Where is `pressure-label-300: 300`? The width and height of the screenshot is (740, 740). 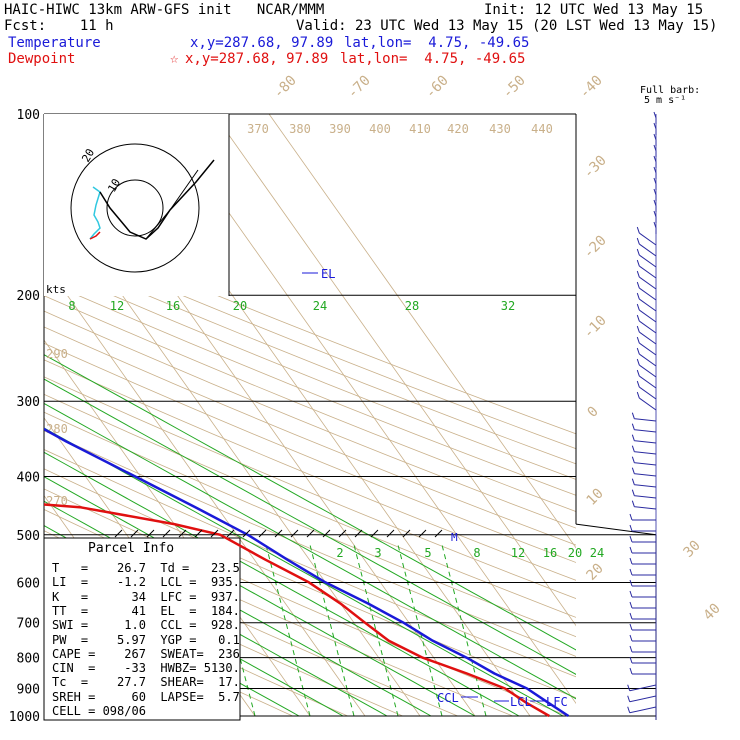 pressure-label-300: 300 is located at coordinates (28, 402).